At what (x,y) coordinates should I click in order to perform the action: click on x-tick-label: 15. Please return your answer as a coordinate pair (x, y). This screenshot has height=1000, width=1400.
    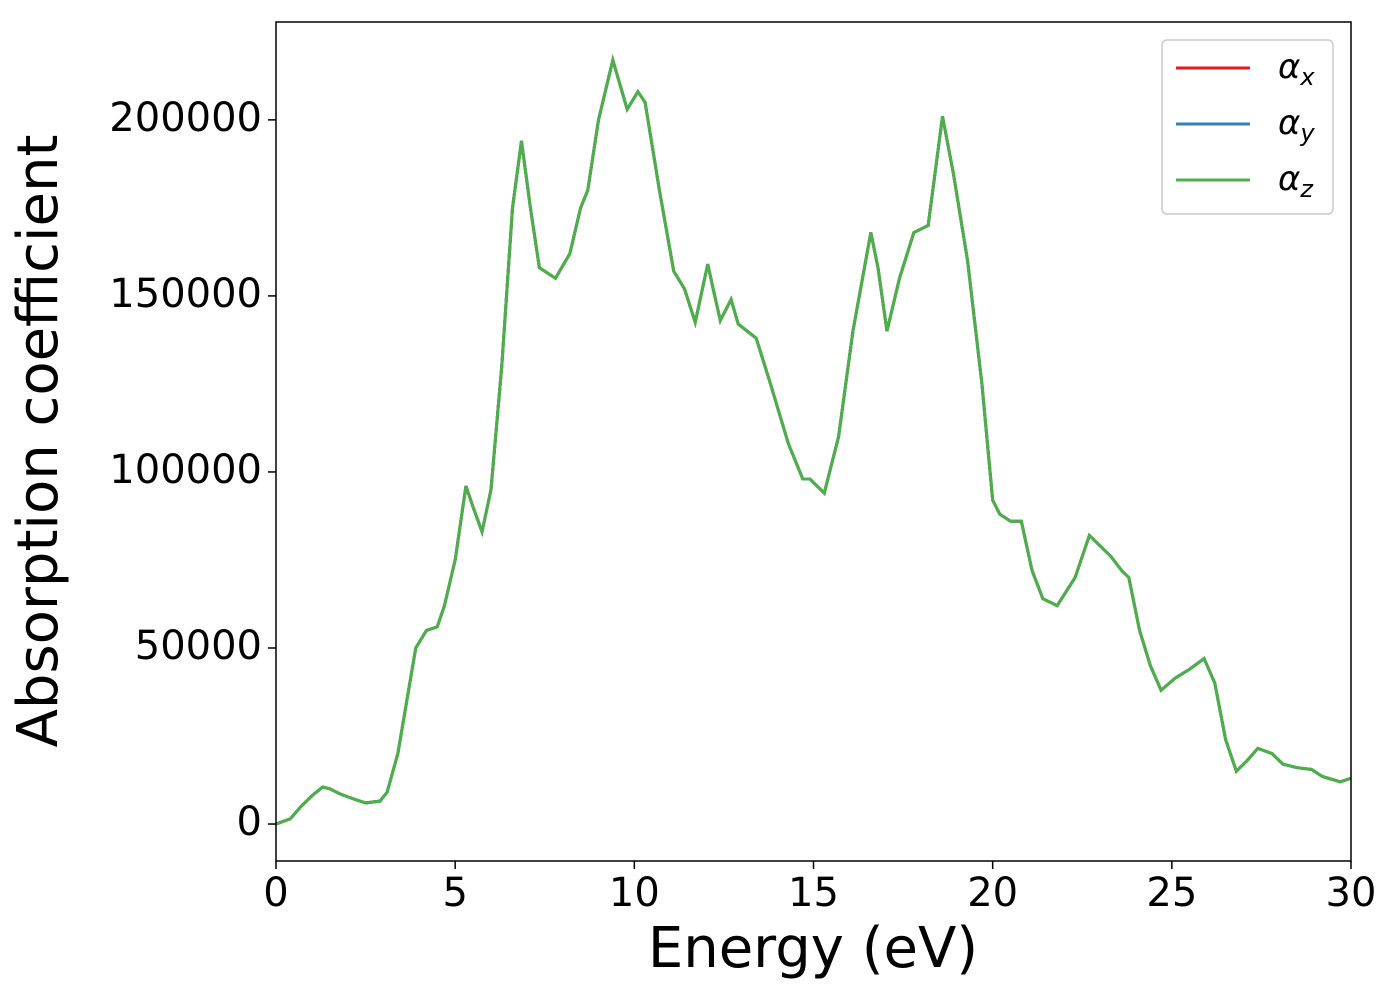
    Looking at the image, I should click on (813, 893).